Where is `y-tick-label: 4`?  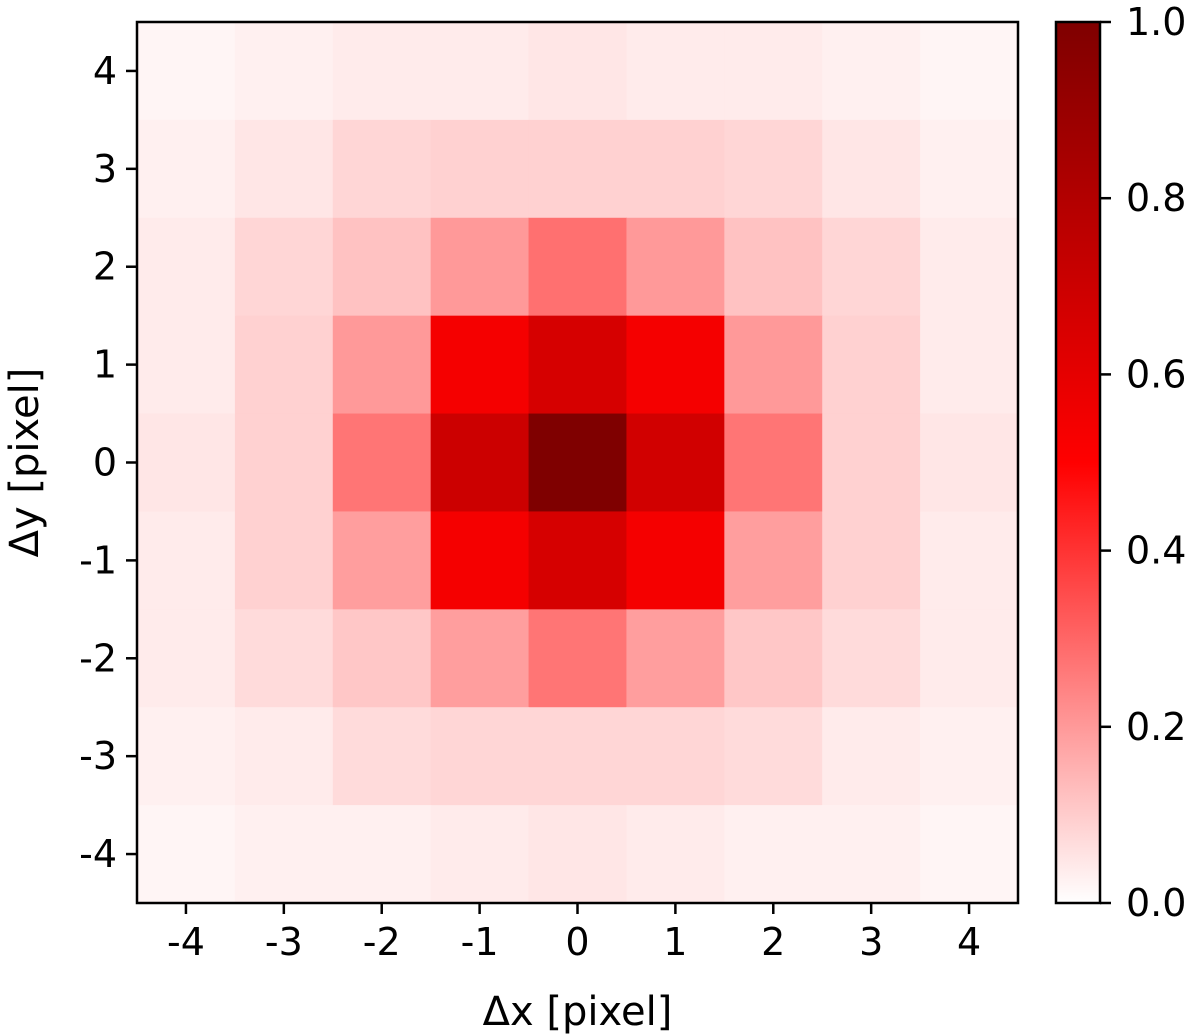
y-tick-label: 4 is located at coordinates (105, 71).